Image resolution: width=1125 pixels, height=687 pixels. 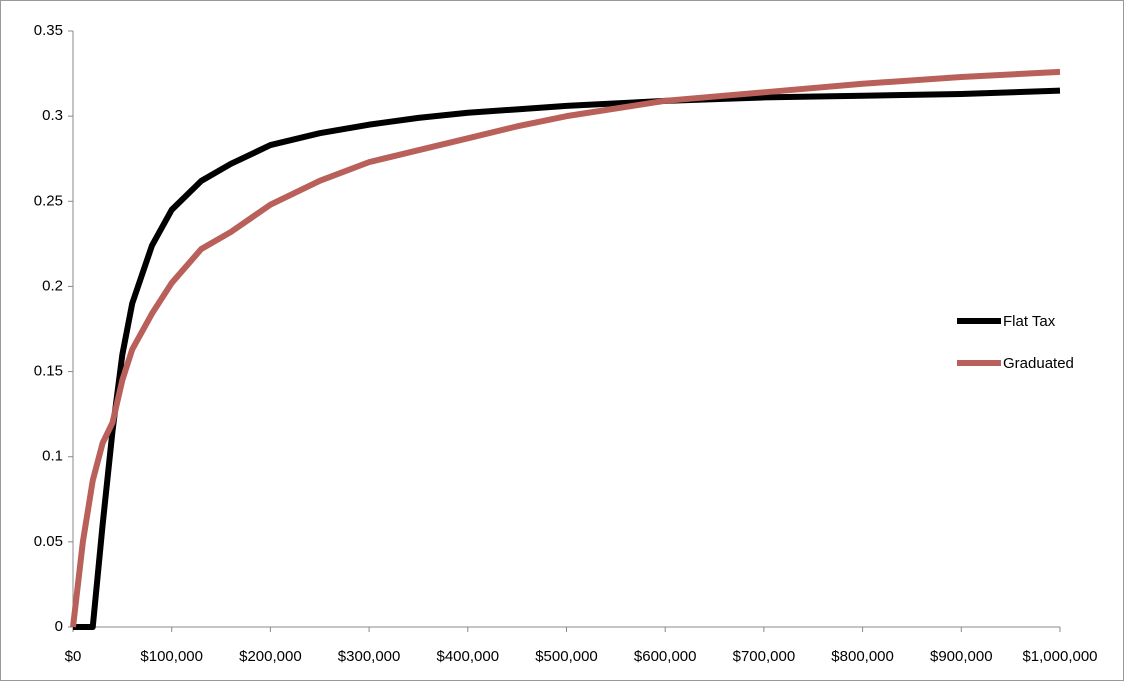 I want to click on y-tick-label: 0, so click(x=59, y=626).